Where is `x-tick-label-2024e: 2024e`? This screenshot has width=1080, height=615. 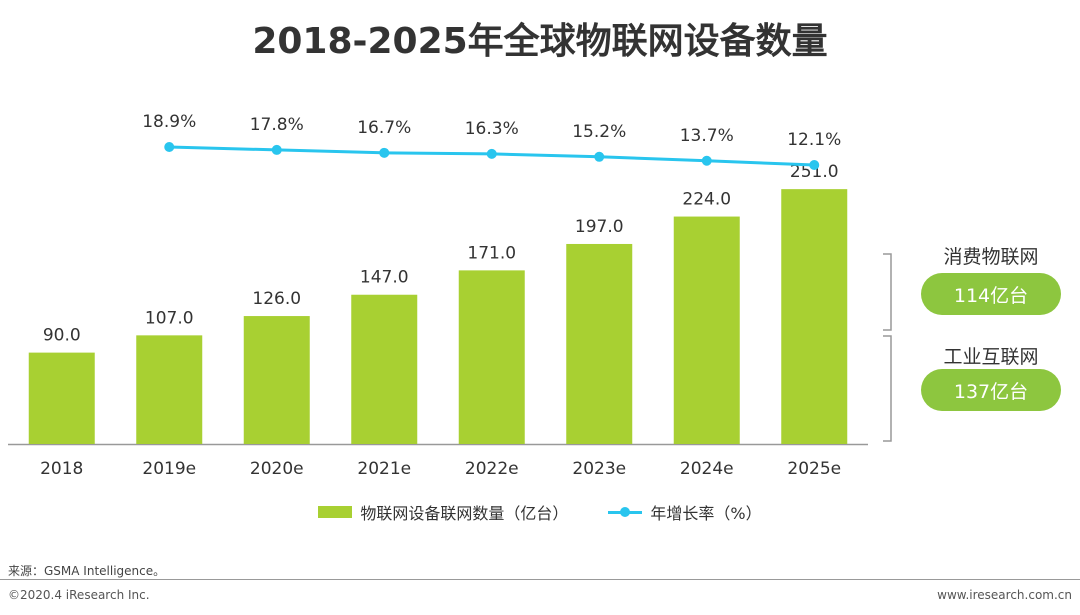 x-tick-label-2024e: 2024e is located at coordinates (707, 469).